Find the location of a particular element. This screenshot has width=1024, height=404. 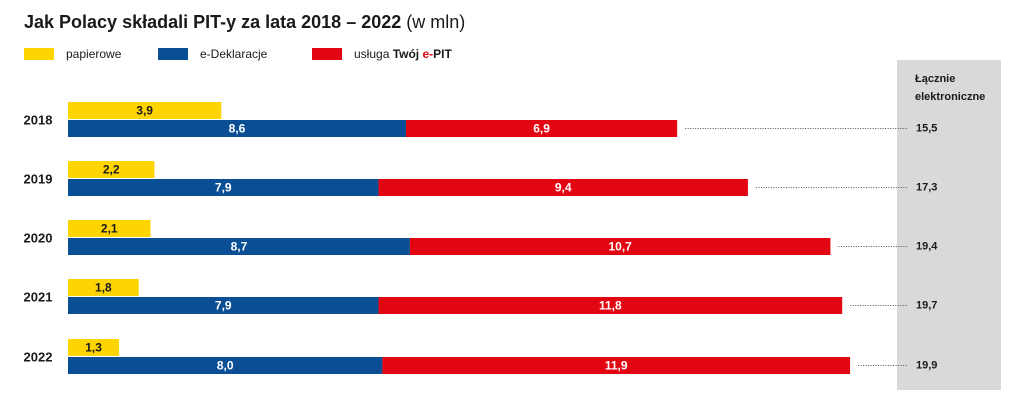

bar-paper-2021 is located at coordinates (103, 287).